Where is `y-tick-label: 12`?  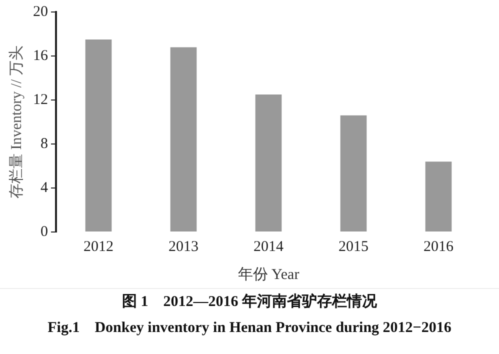
y-tick-label: 12 is located at coordinates (40, 100).